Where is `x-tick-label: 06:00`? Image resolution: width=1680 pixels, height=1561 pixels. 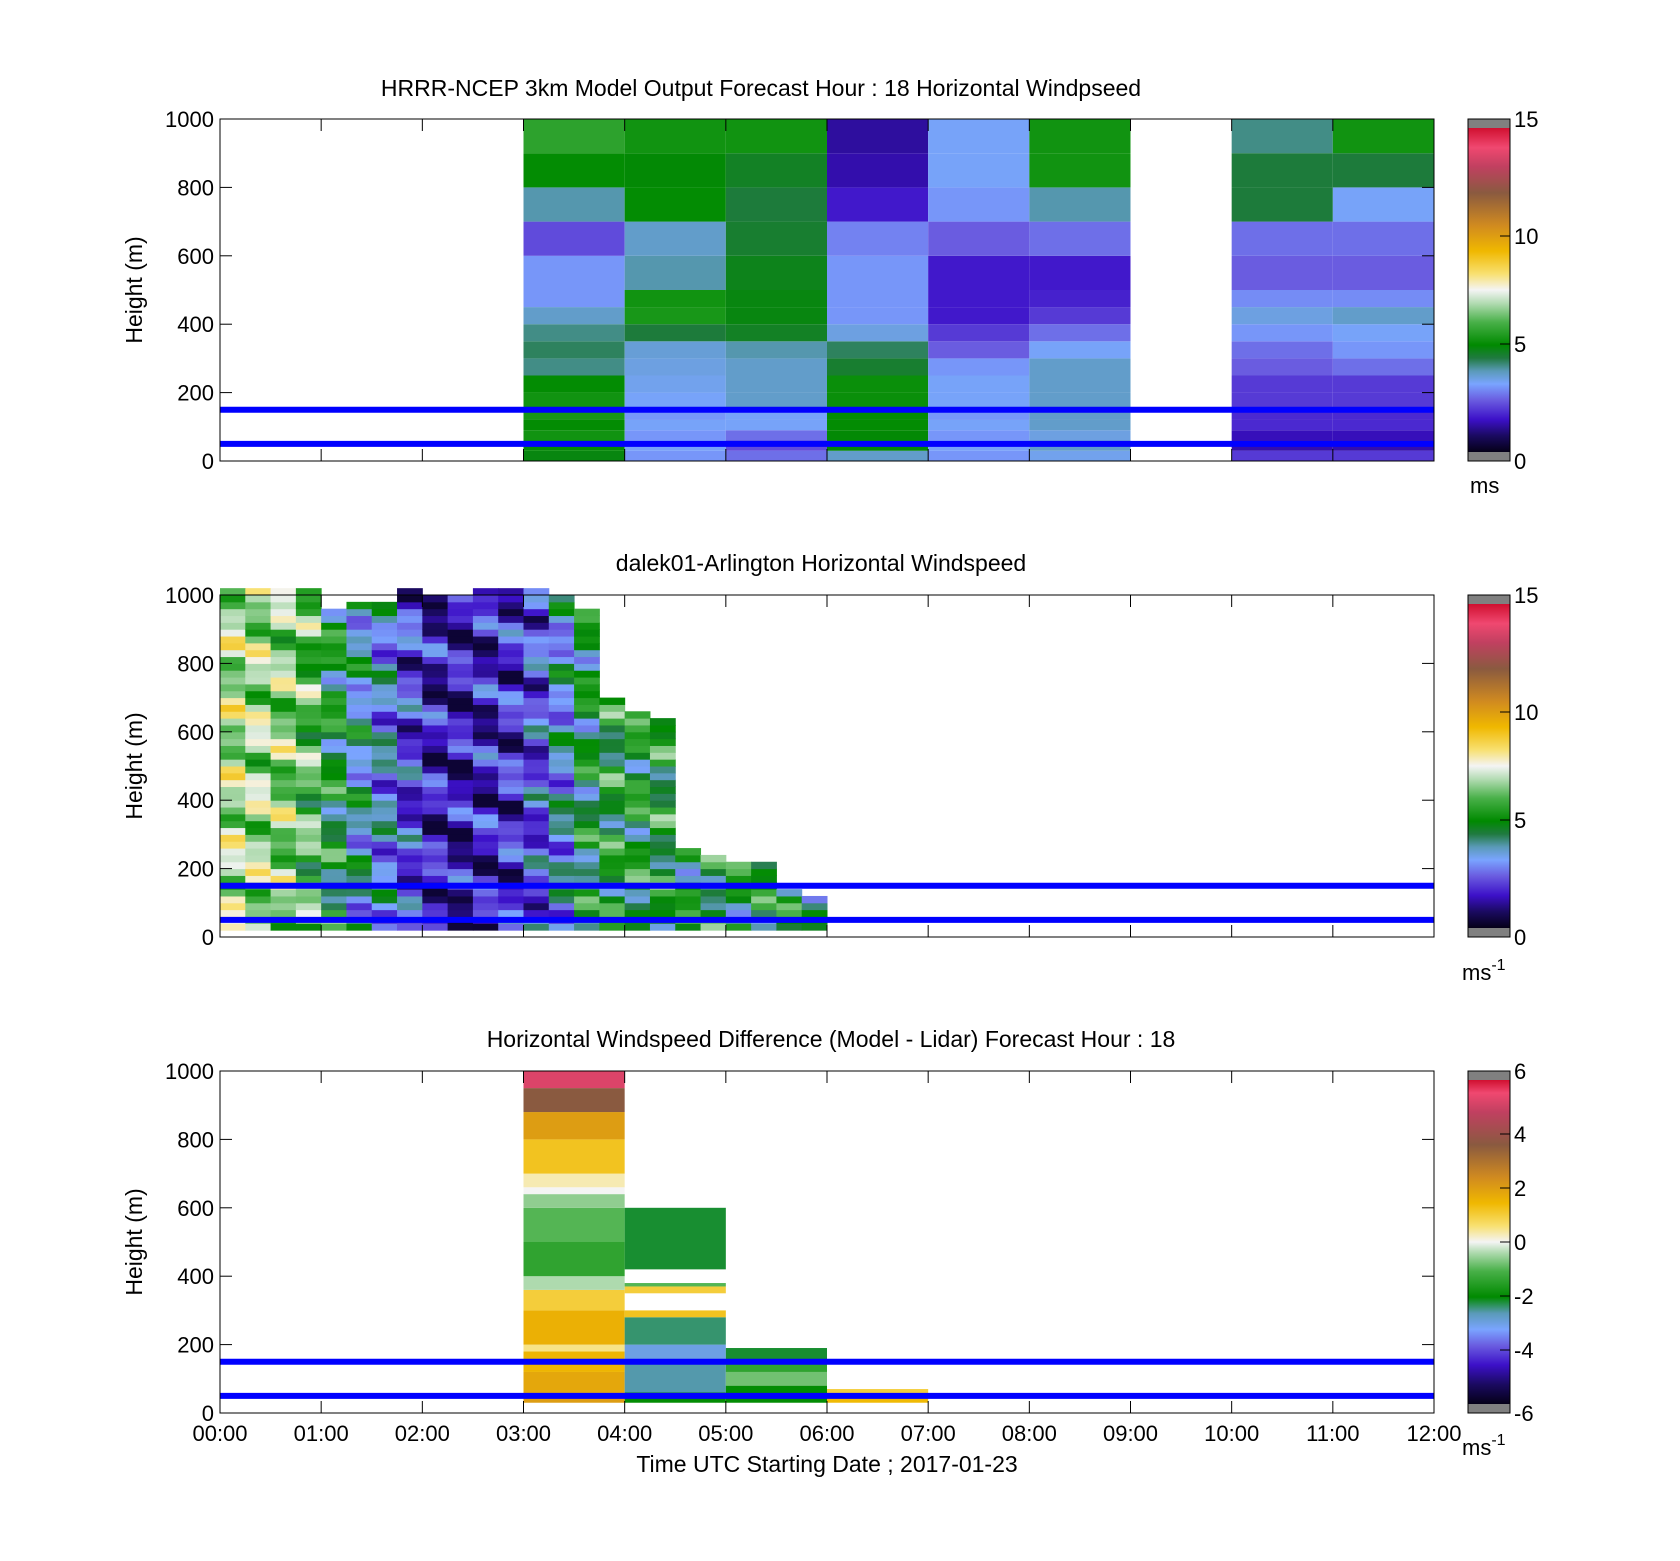 x-tick-label: 06:00 is located at coordinates (826, 1433).